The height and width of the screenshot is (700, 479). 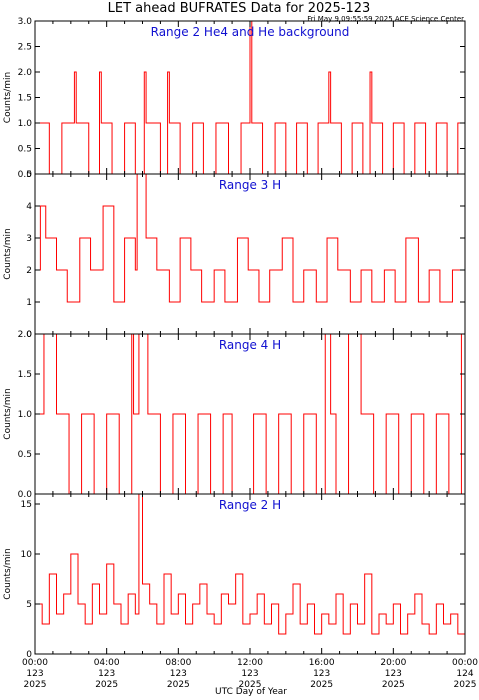 I want to click on figure-title: LET ahead BUFRATES Data for 2025-123, so click(x=239, y=8).